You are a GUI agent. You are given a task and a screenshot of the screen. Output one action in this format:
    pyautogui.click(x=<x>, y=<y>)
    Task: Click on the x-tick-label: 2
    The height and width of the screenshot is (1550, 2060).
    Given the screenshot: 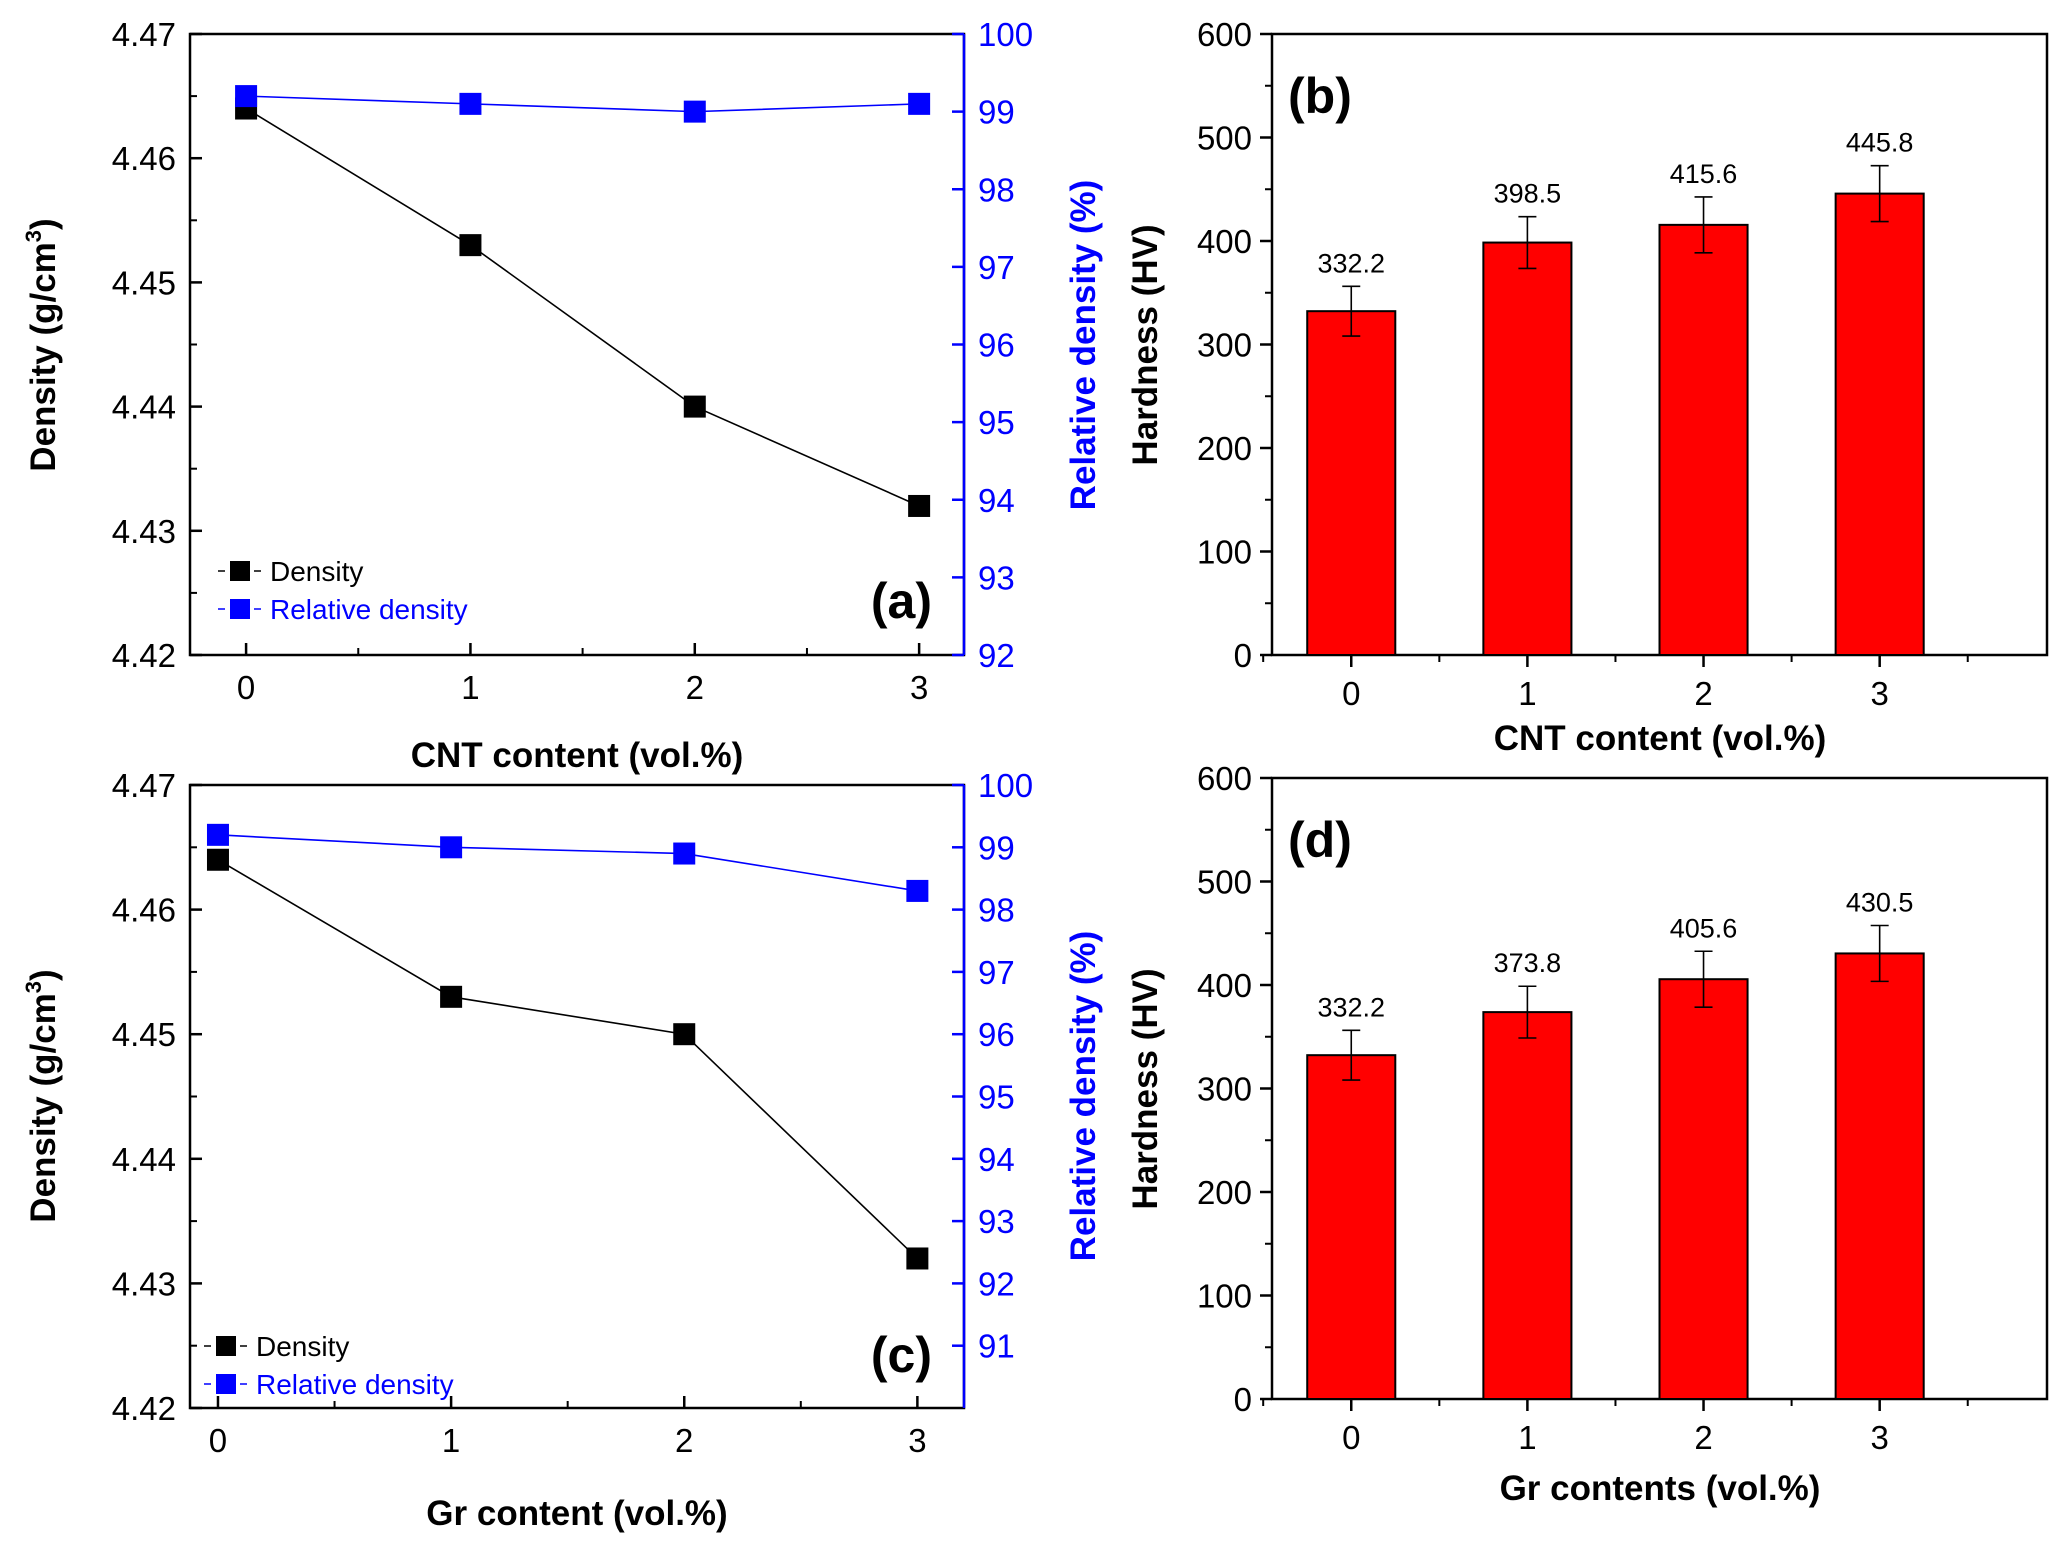 What is the action you would take?
    pyautogui.click(x=695, y=687)
    